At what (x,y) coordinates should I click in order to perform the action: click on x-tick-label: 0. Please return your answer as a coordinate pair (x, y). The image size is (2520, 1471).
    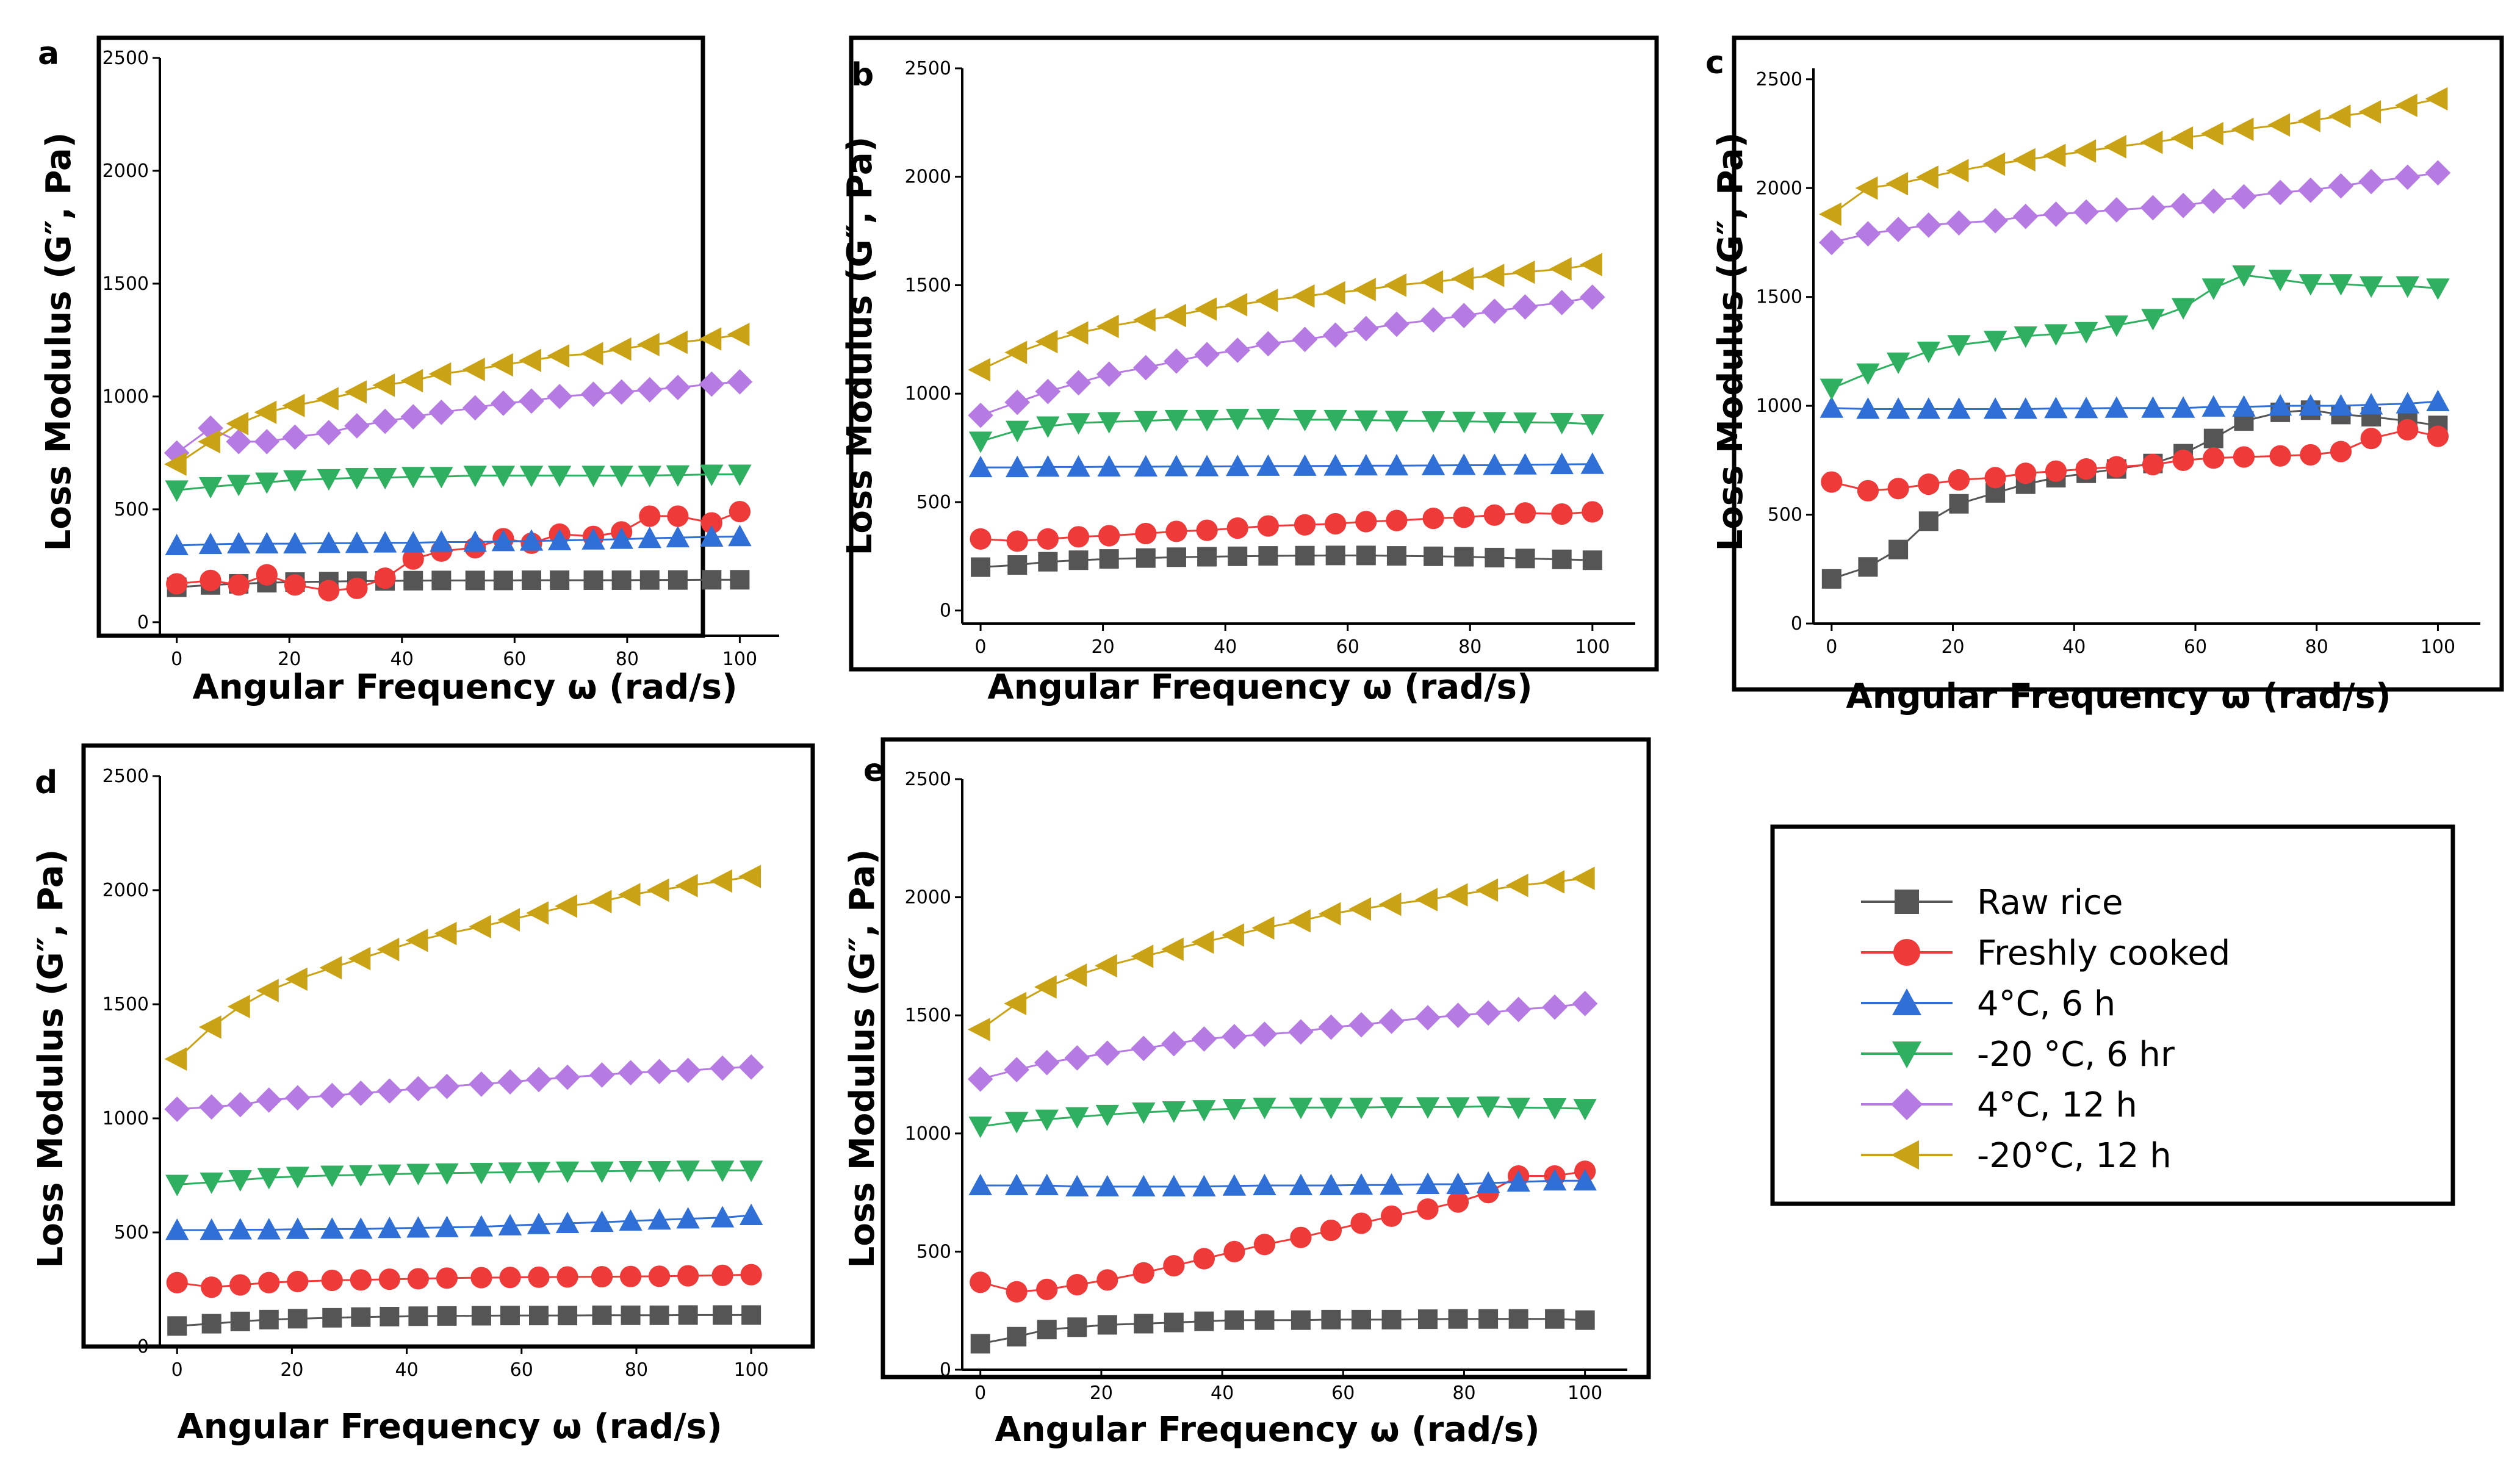
    Looking at the image, I should click on (1832, 647).